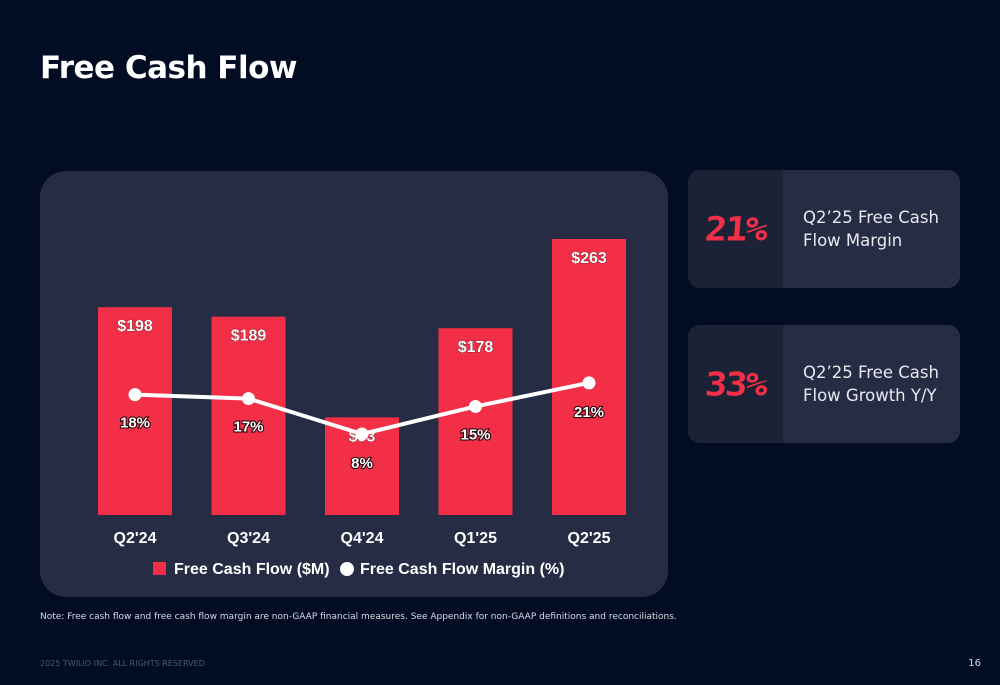  What do you see at coordinates (476, 347) in the screenshot?
I see `bar-value-label: $178` at bounding box center [476, 347].